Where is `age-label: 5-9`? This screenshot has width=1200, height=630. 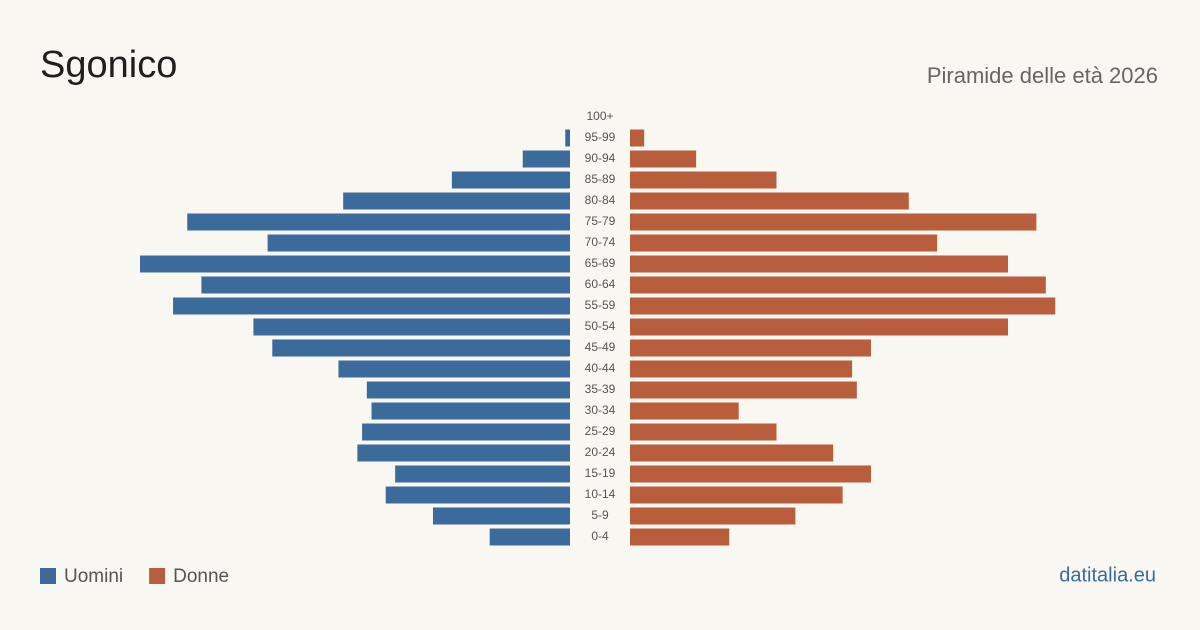 age-label: 5-9 is located at coordinates (600, 515).